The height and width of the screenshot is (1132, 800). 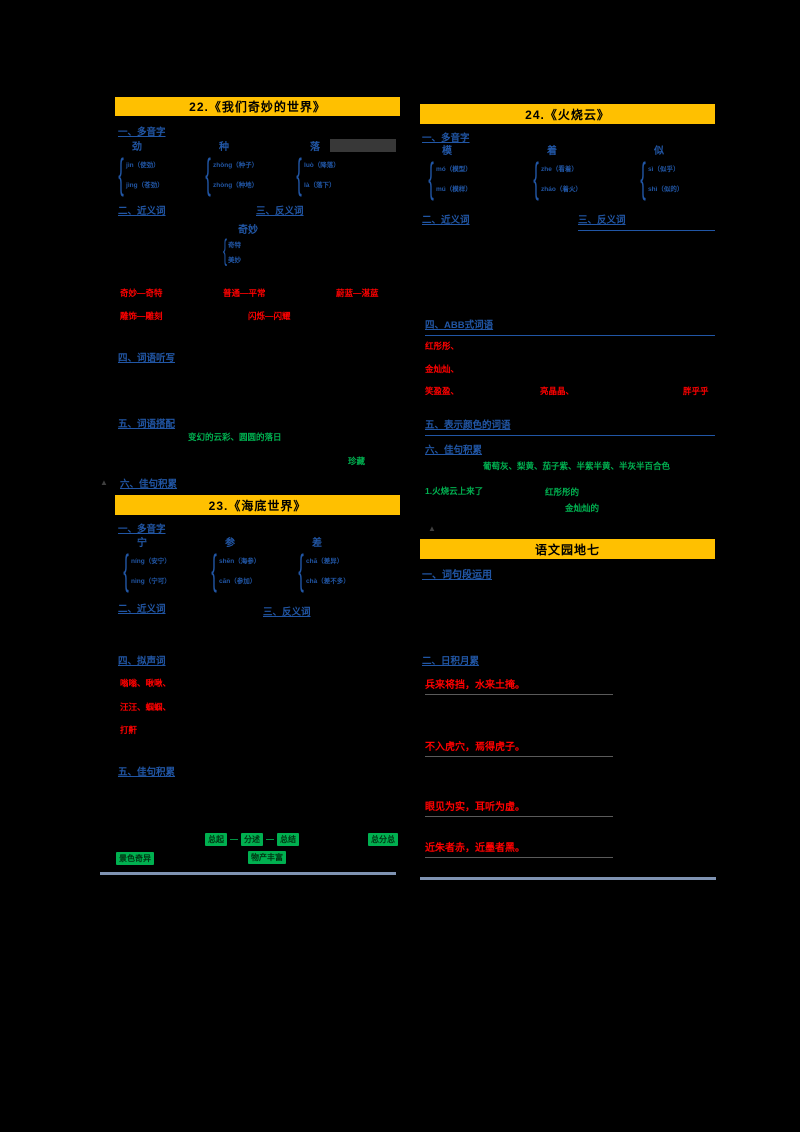 I want to click on duoyin-cluster: 似 { sì（似乎） shì（似的）, so click(x=662, y=170).